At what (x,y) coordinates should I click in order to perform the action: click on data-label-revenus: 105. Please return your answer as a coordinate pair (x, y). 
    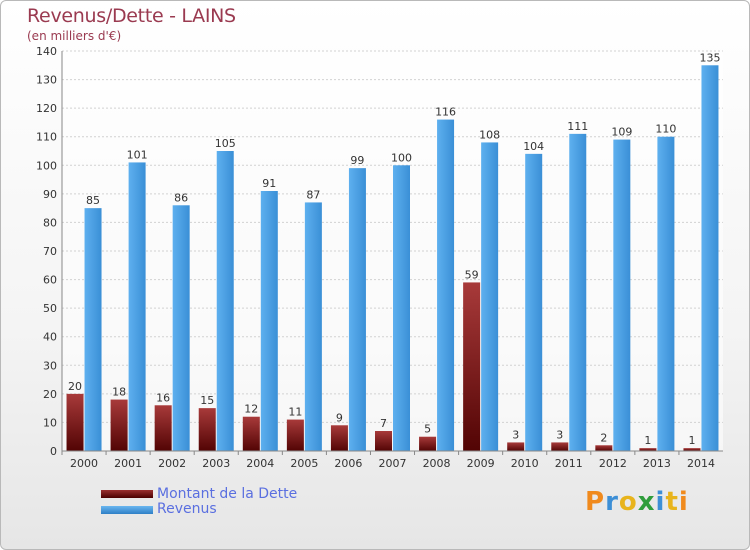
    Looking at the image, I should click on (225, 143).